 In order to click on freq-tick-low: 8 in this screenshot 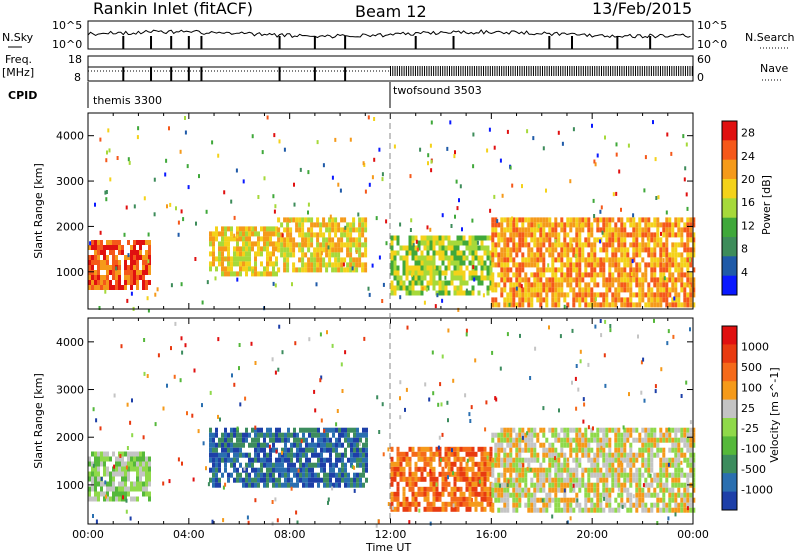, I will do `click(77, 77)`.